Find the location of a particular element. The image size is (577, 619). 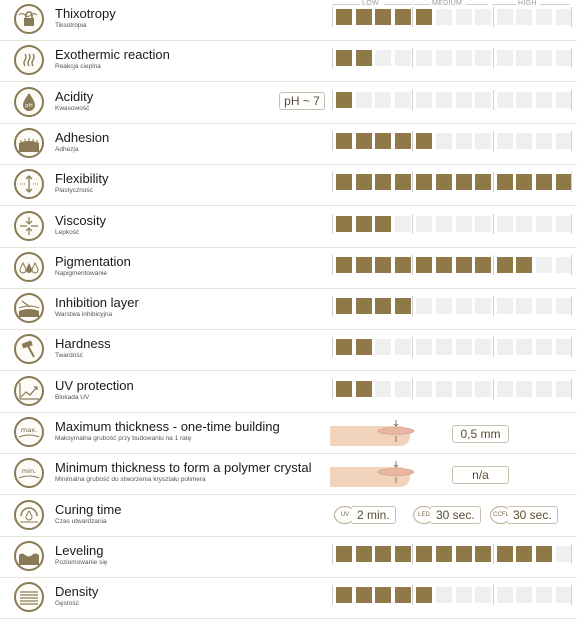

thickness-value: 0,5 mm is located at coordinates (480, 434).